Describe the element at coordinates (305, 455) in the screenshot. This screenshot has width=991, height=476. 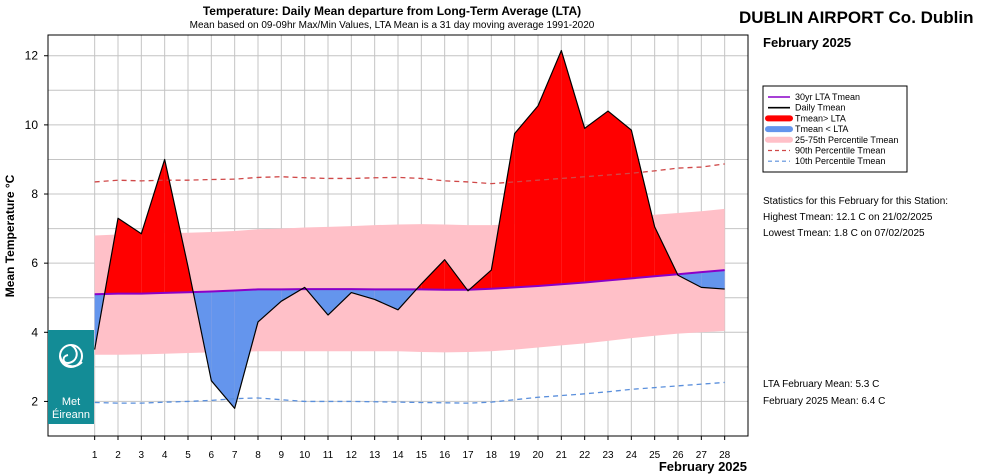
I see `x-tick-label: 10` at that location.